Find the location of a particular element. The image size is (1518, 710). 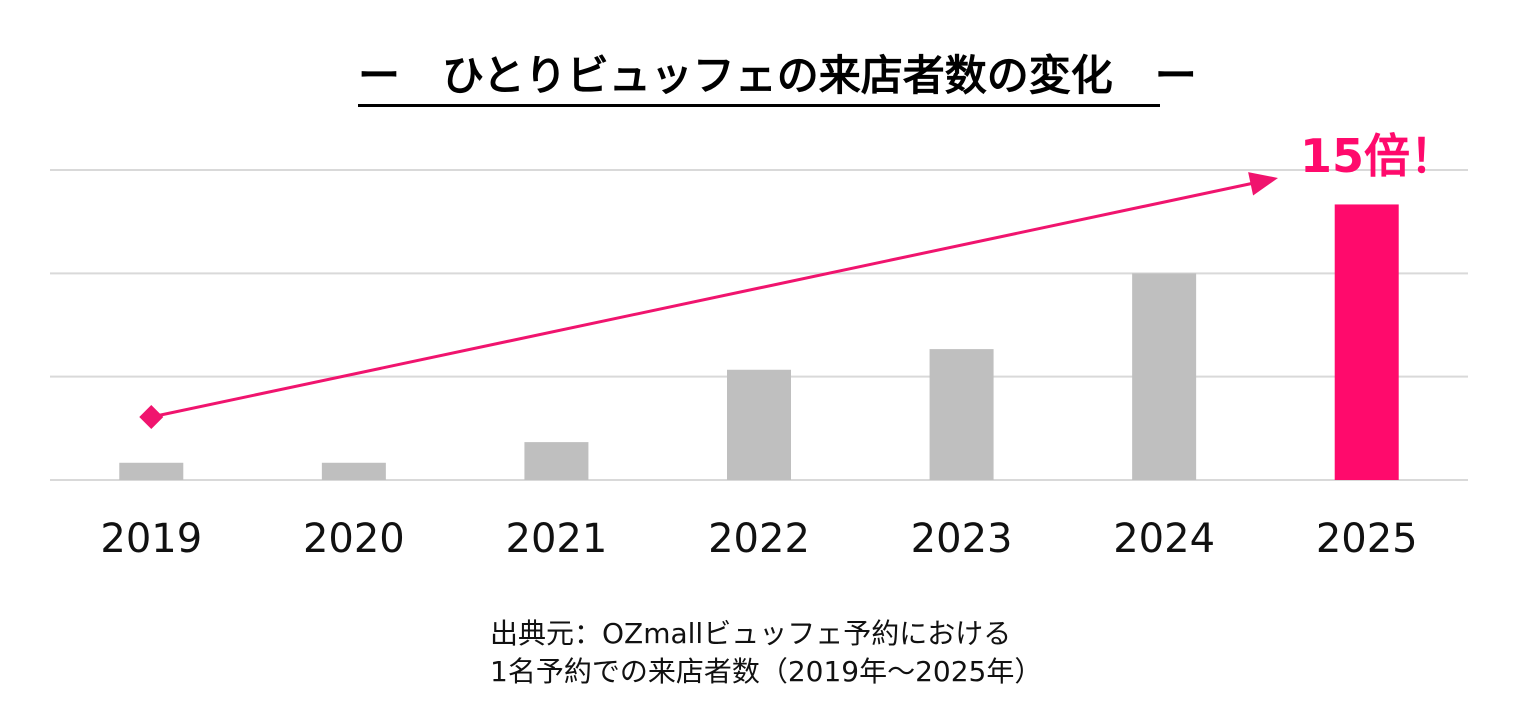

bar-2020 is located at coordinates (353, 471).